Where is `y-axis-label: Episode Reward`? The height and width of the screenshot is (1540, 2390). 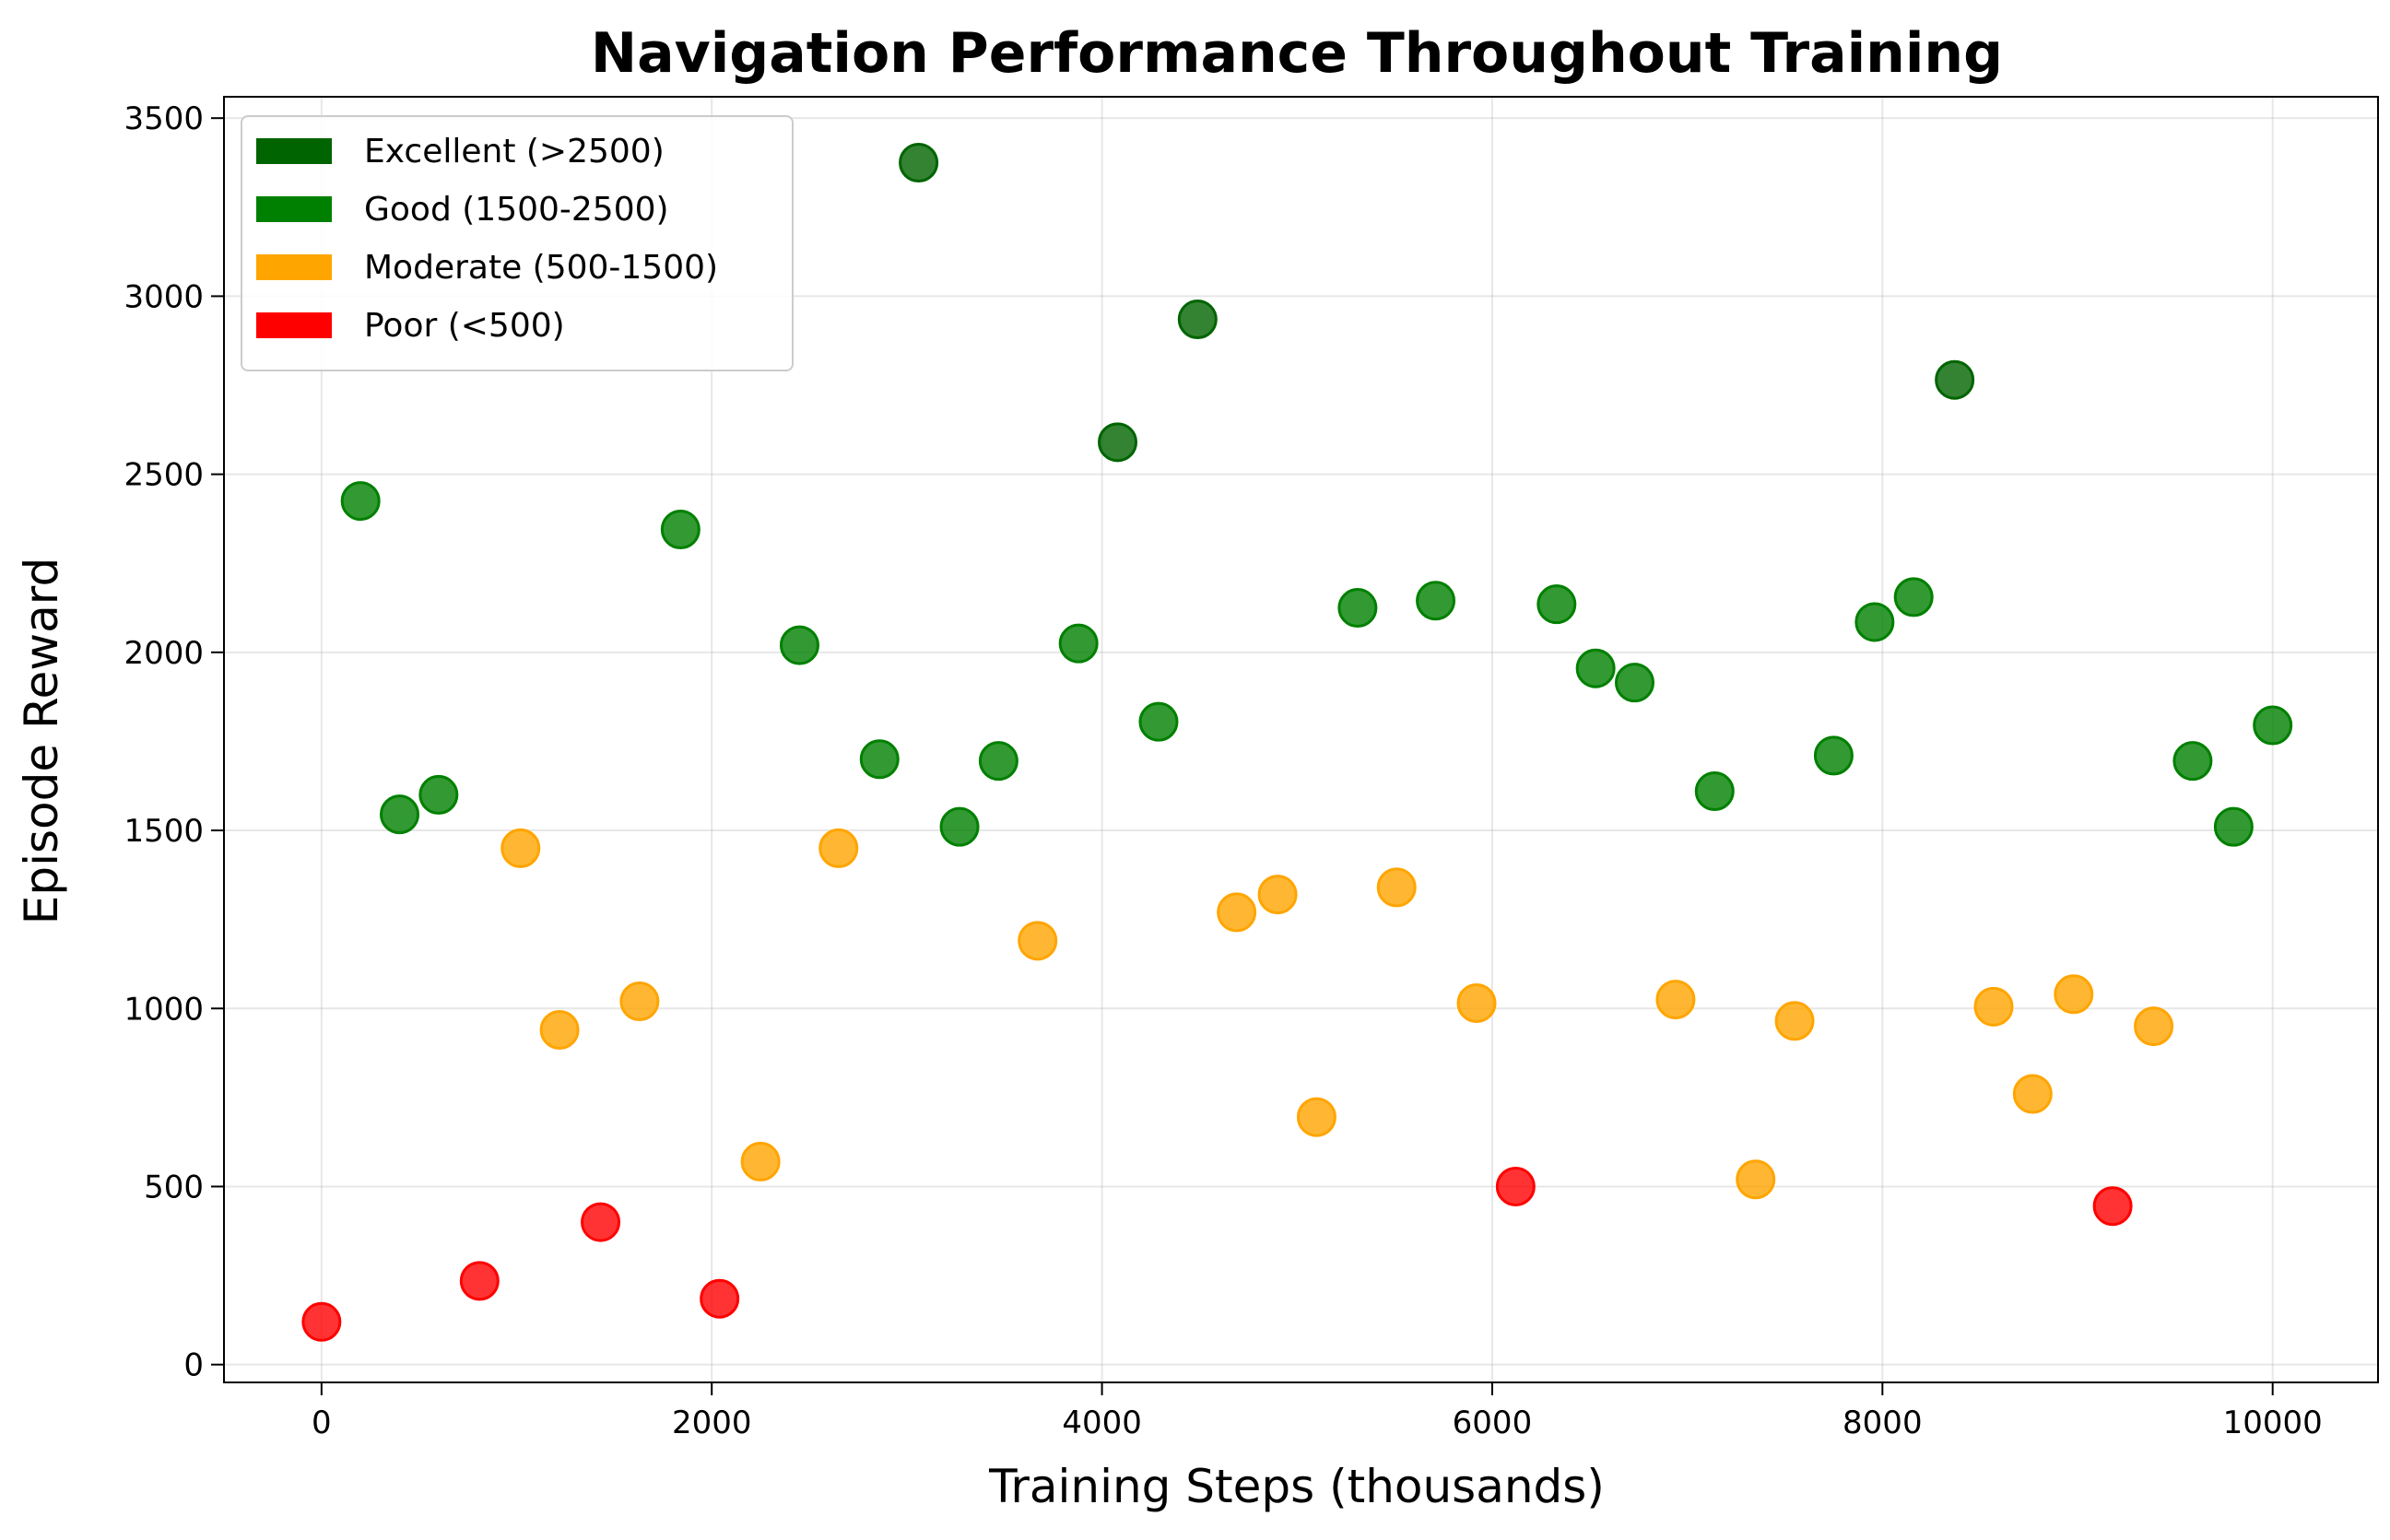 y-axis-label: Episode Reward is located at coordinates (42, 741).